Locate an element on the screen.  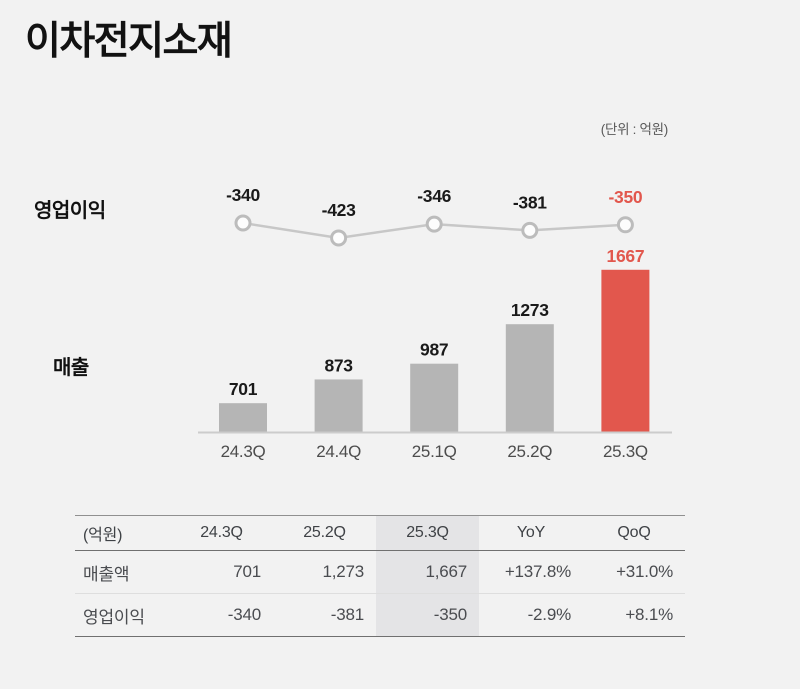
x-axis-label: 25.1Q is located at coordinates (434, 451).